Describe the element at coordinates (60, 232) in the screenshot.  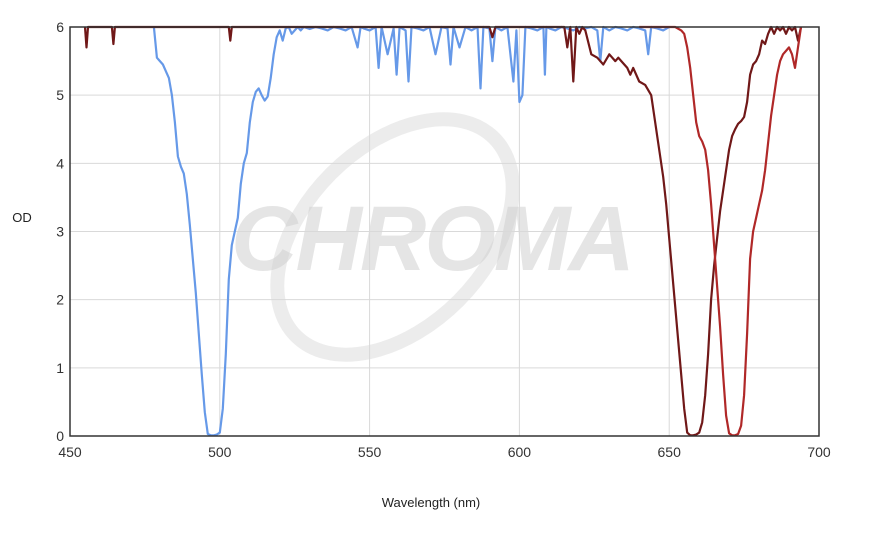
I see `y-tick-label: 3` at that location.